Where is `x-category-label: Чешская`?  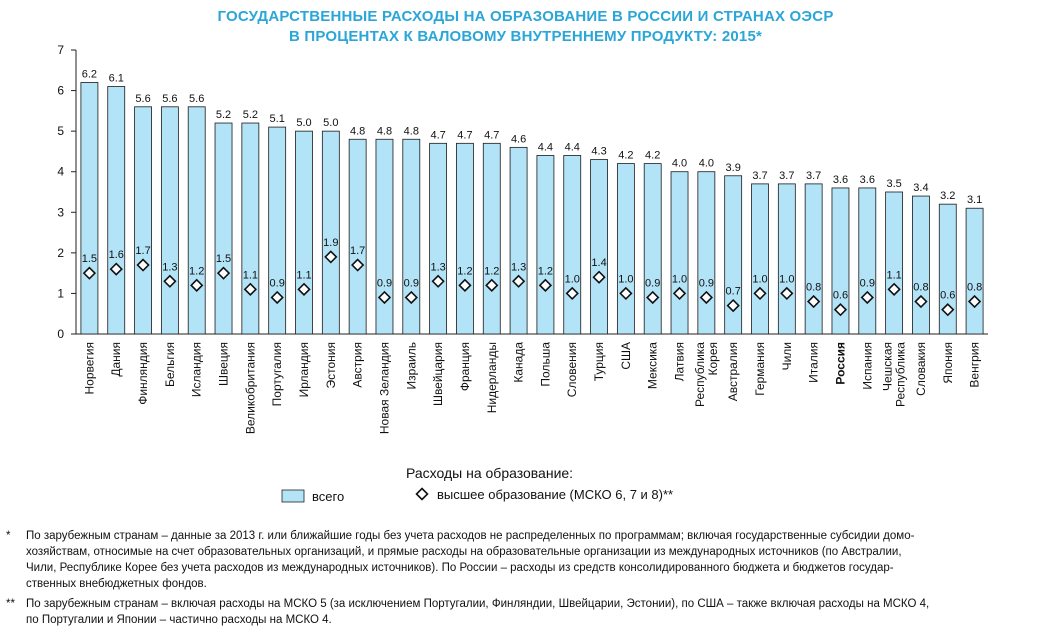
x-category-label: Чешская is located at coordinates (888, 366).